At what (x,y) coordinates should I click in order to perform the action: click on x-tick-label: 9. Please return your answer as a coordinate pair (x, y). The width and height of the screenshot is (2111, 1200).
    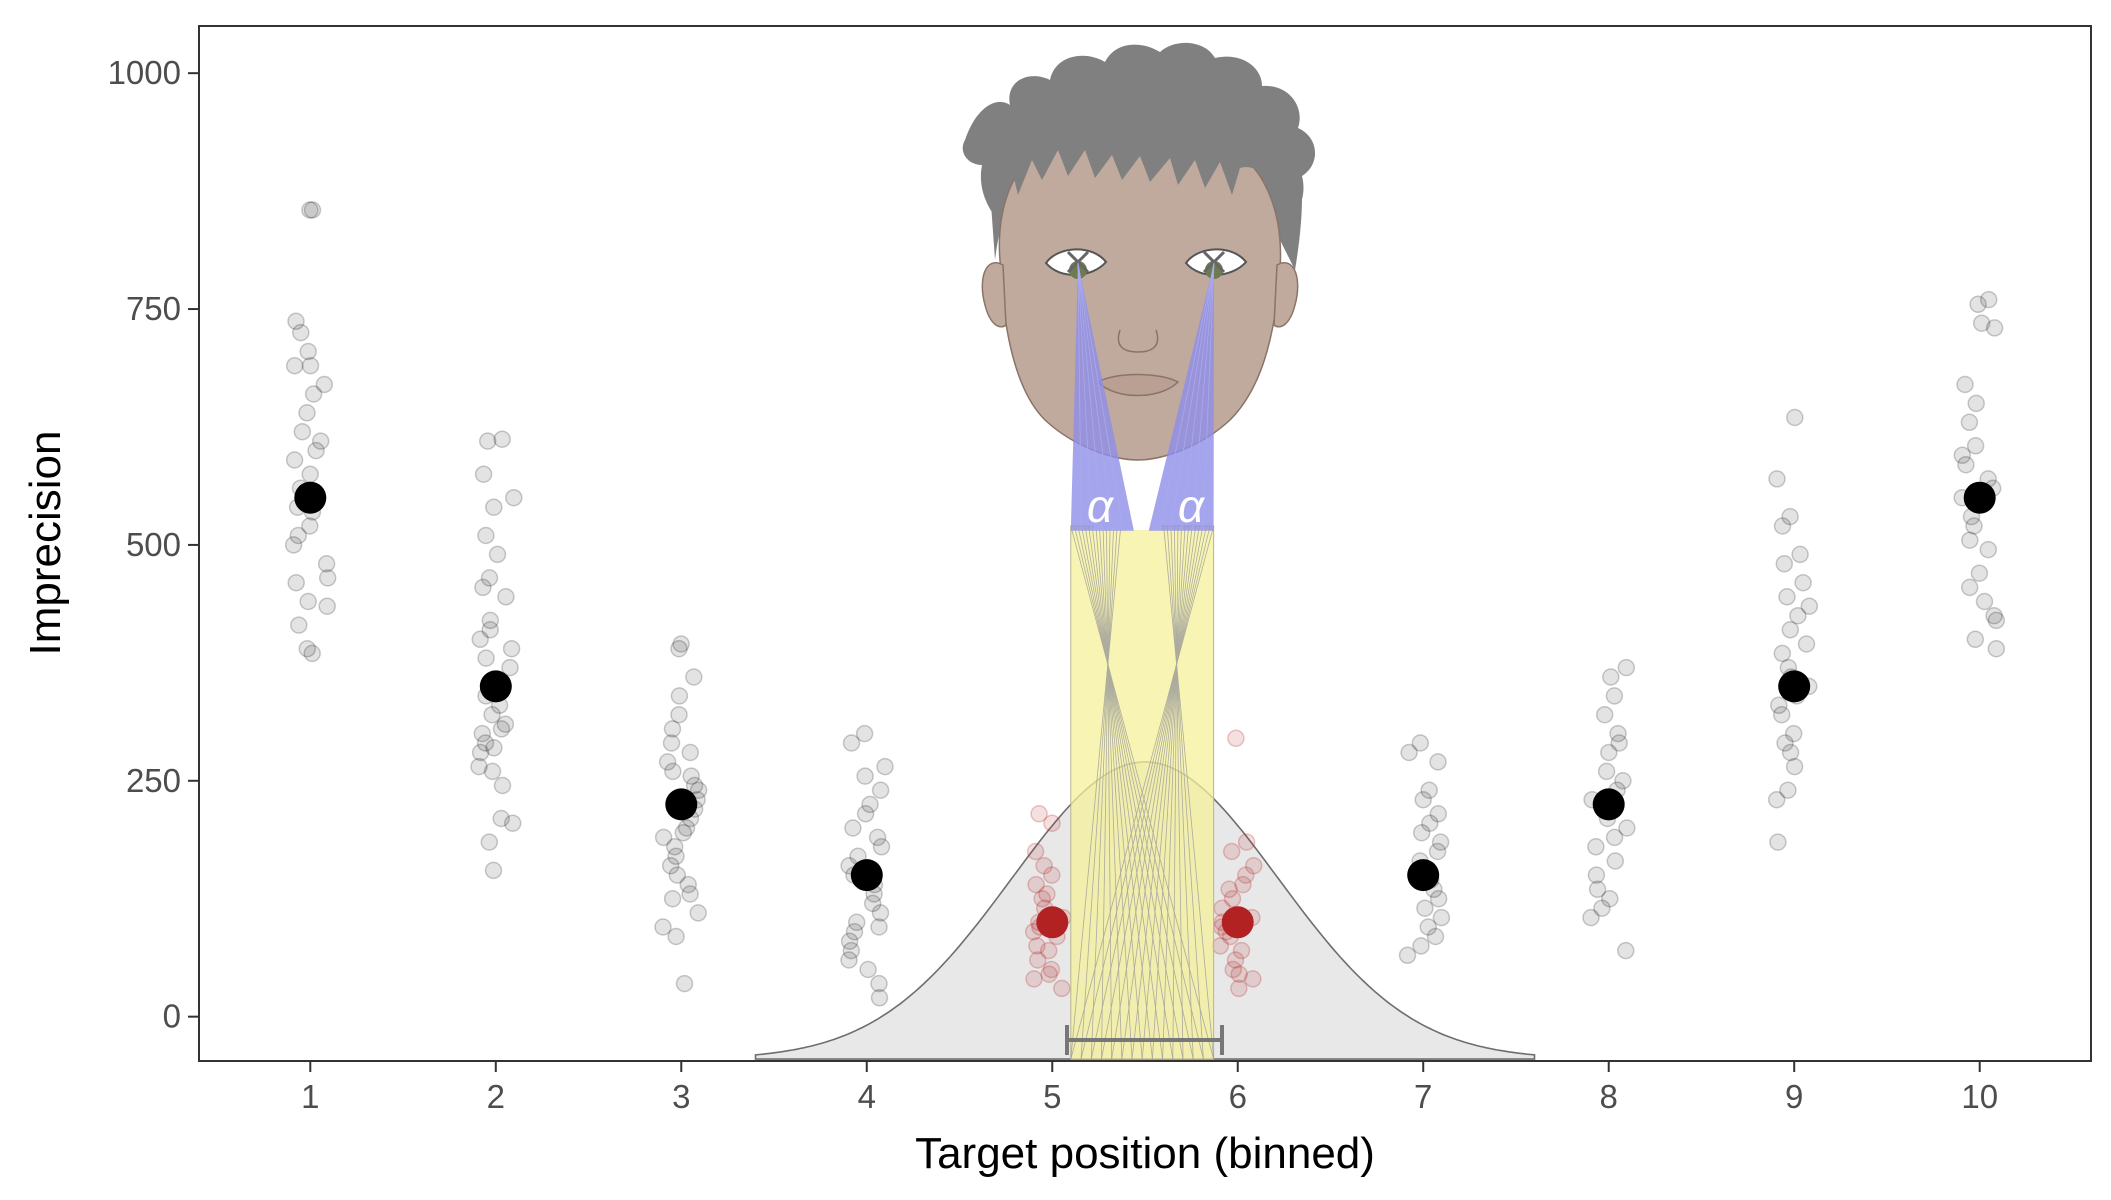
    Looking at the image, I should click on (1794, 1096).